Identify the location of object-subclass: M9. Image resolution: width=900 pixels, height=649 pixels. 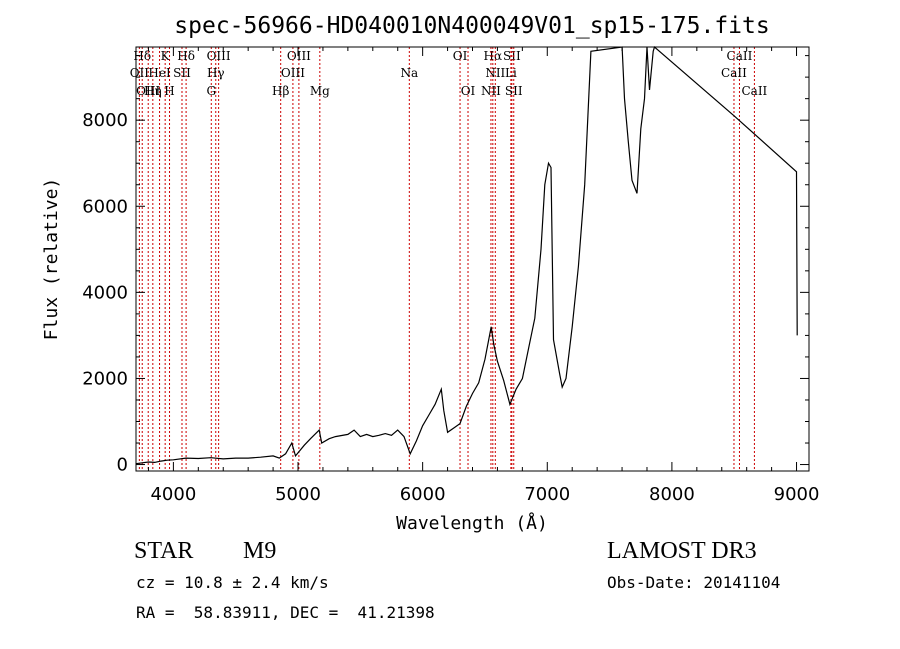
(260, 551).